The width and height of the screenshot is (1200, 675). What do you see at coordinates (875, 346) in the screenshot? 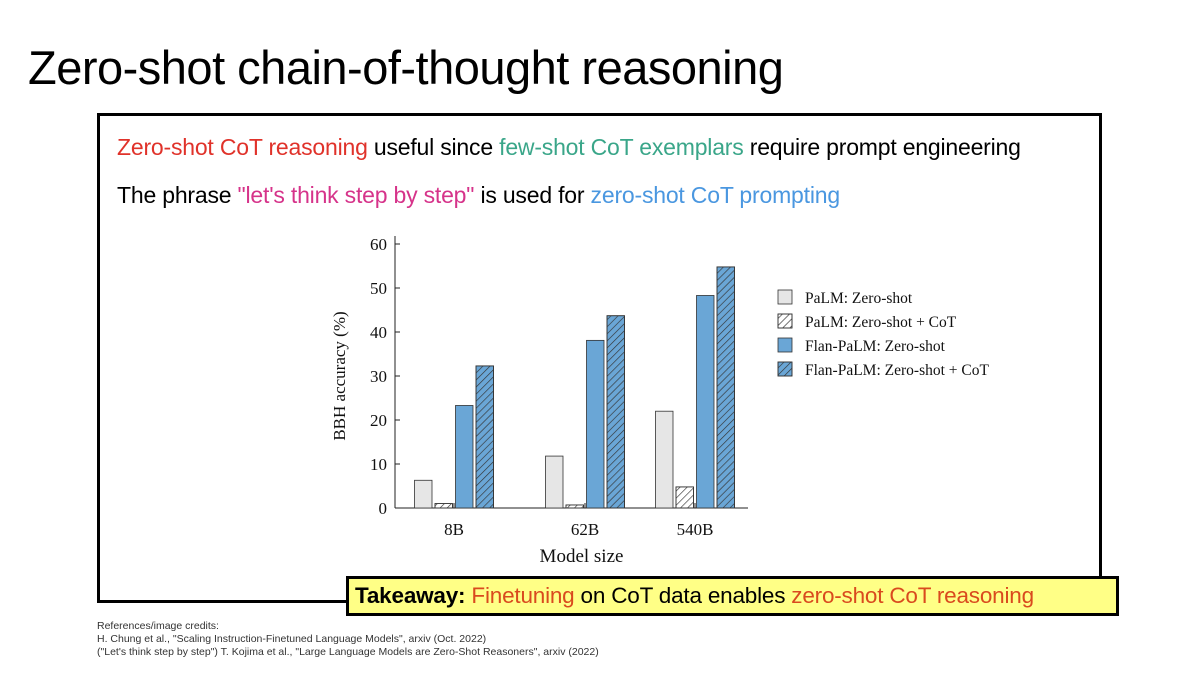
I see `legend-label: Flan-PaLM: Zero-shot` at bounding box center [875, 346].